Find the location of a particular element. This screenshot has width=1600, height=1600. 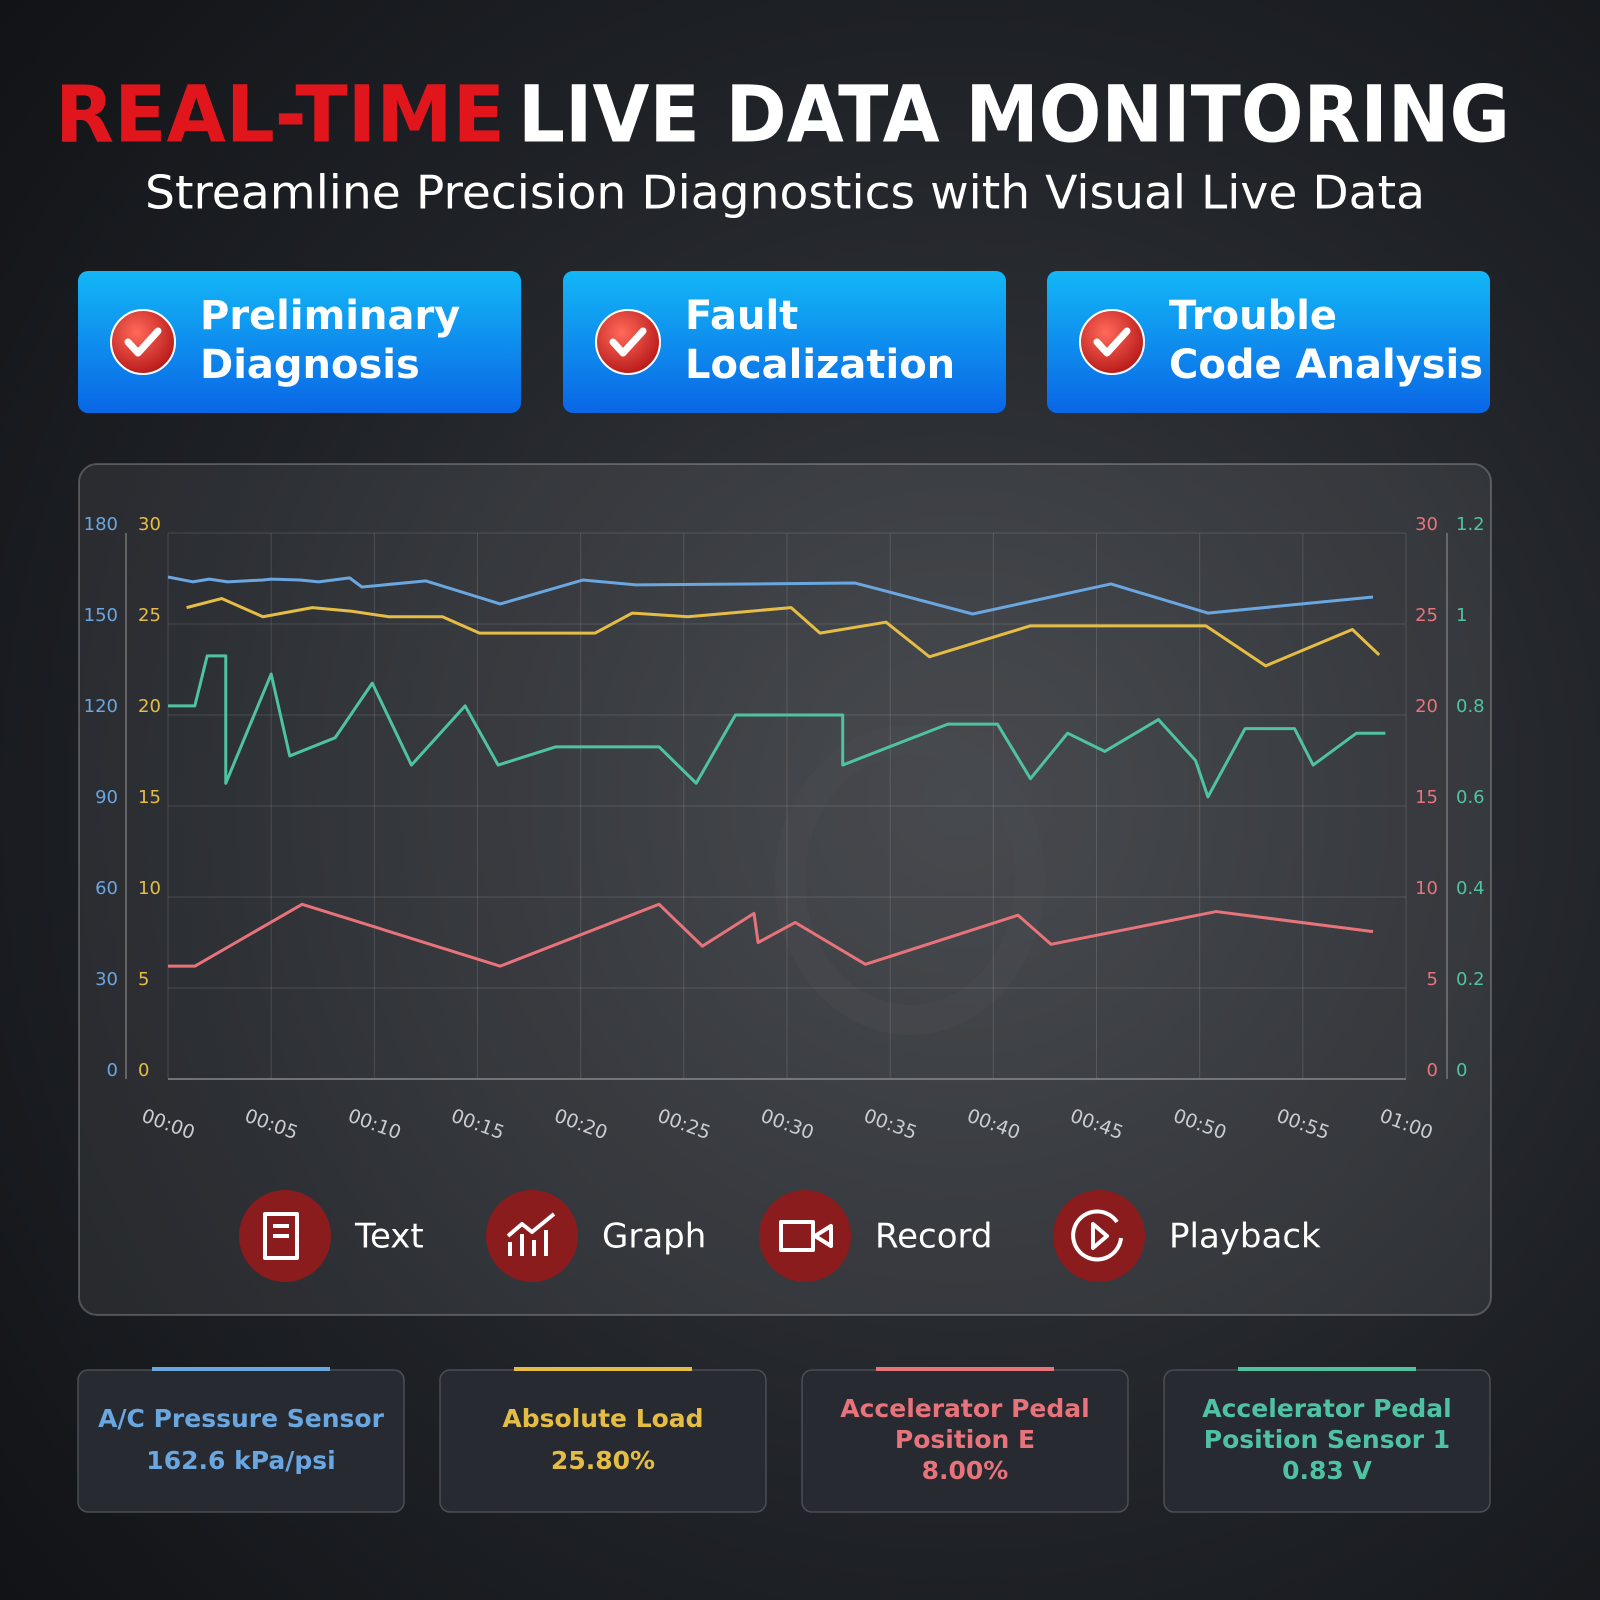

feature-label: Localization is located at coordinates (820, 365).